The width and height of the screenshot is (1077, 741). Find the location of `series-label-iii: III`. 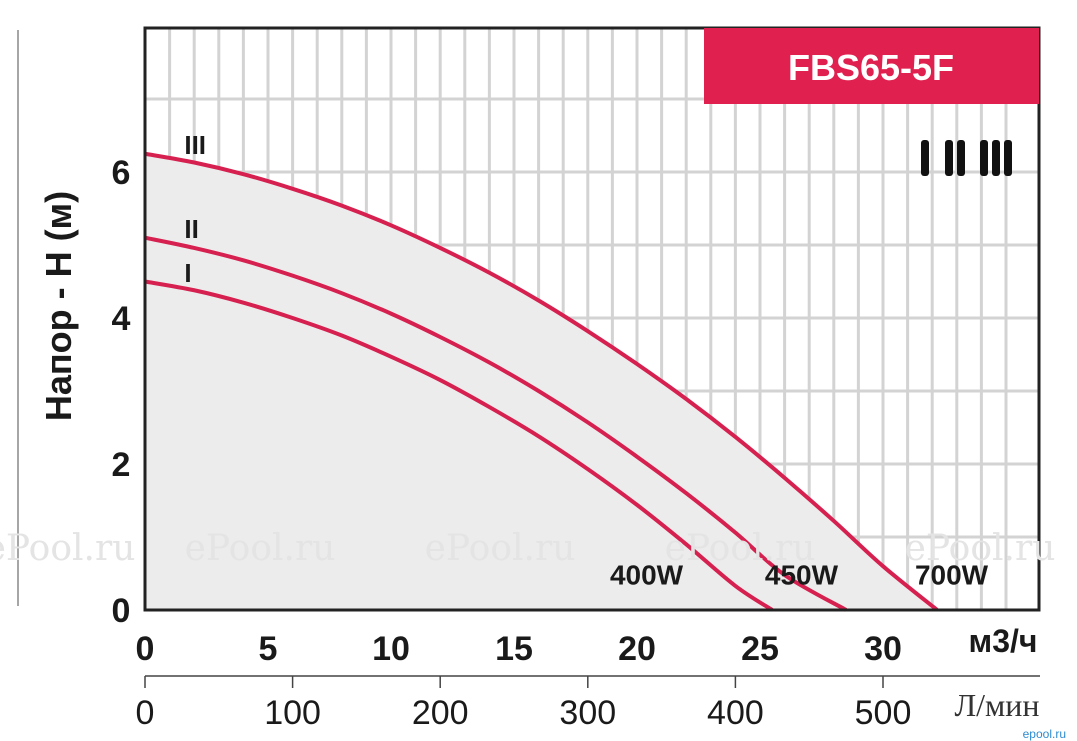

series-label-iii: III is located at coordinates (195, 145).